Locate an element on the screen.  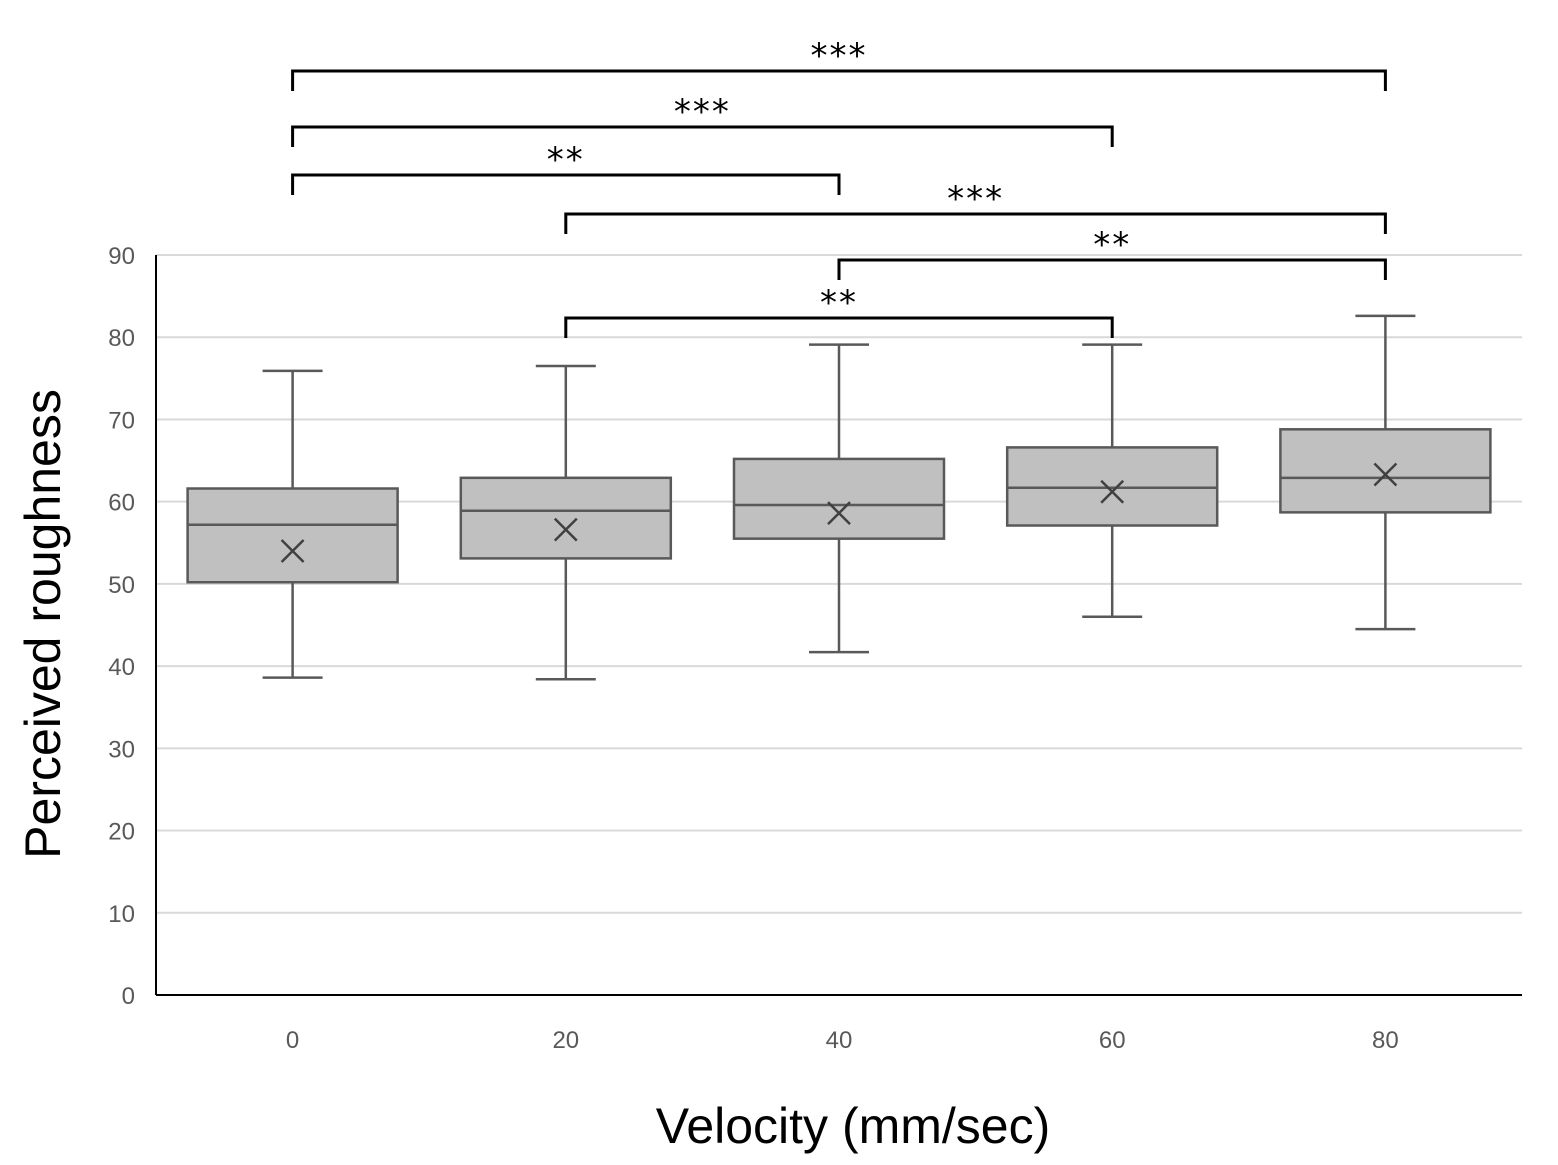
x-tick-label: 80 is located at coordinates (1385, 1040).